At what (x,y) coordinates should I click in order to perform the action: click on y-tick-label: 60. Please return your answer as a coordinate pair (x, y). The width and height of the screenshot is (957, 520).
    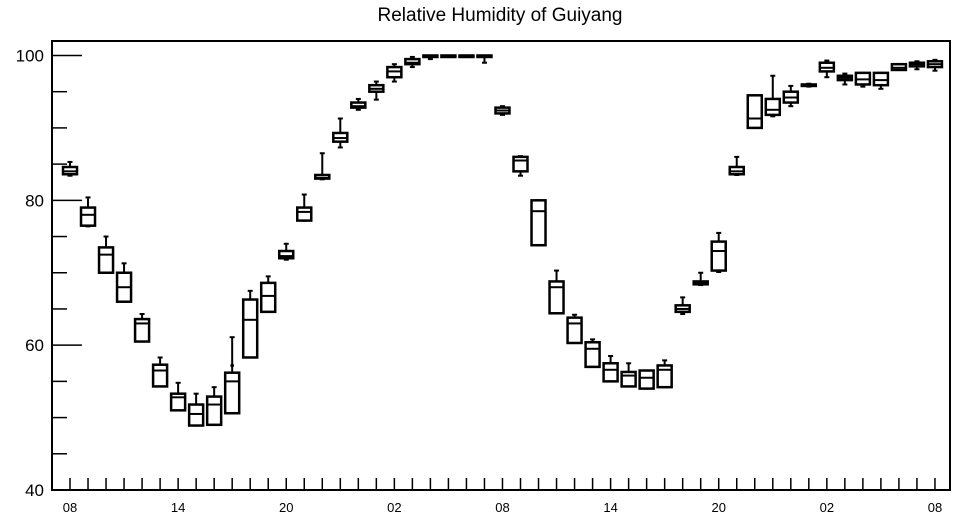
    Looking at the image, I should click on (34, 345).